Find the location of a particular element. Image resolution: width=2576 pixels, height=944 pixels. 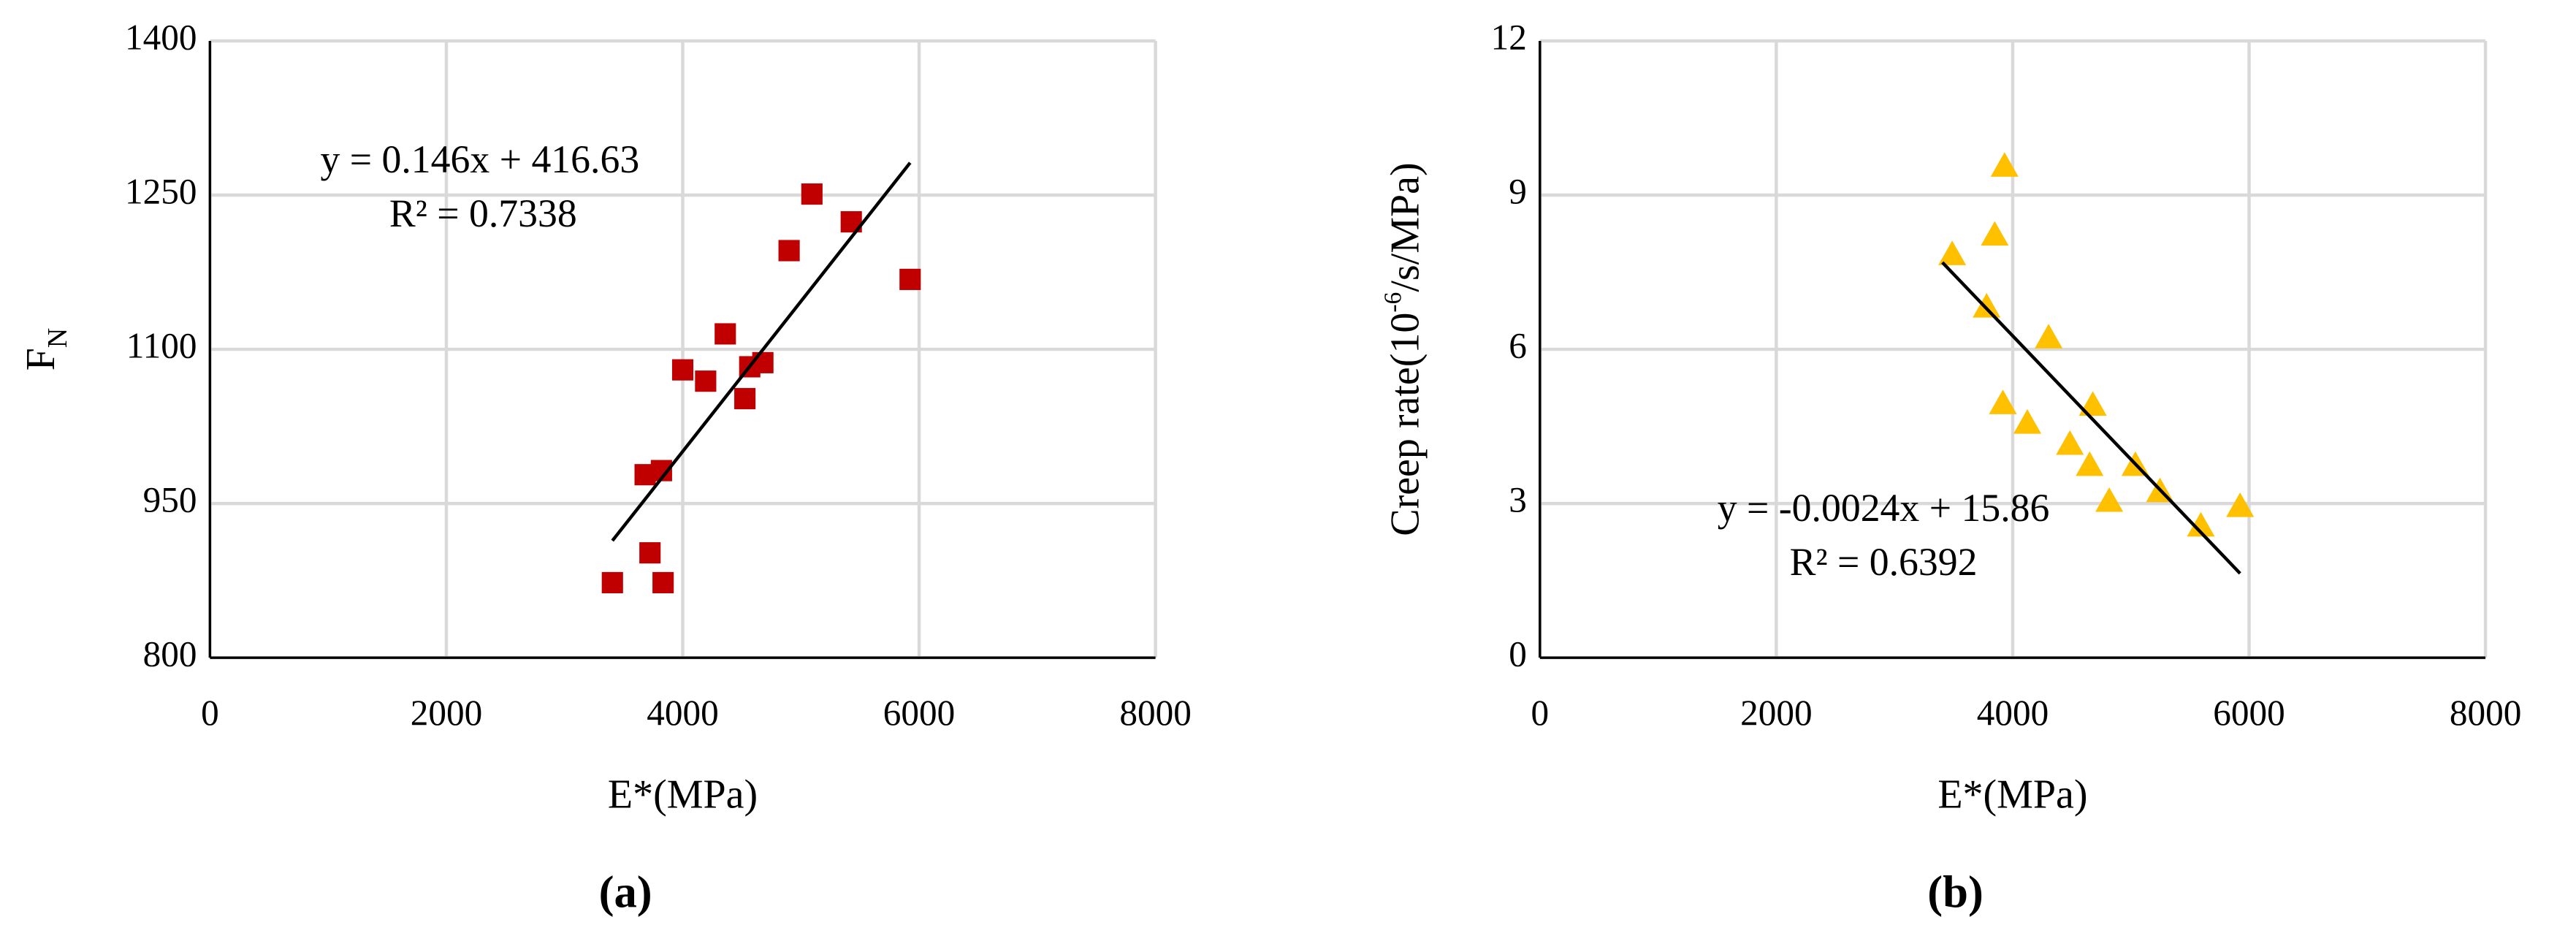

y-tick-label: 3 is located at coordinates (1518, 499).